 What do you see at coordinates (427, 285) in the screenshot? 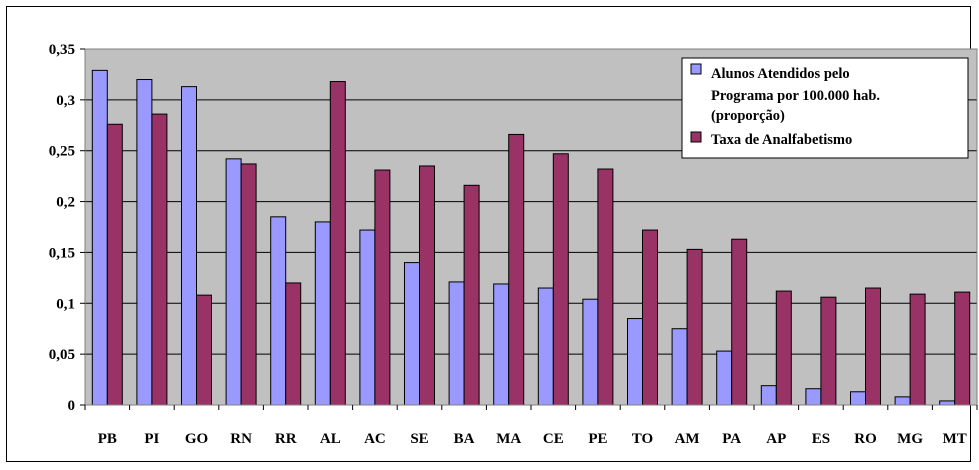
I see `bar-analfabetismo-se` at bounding box center [427, 285].